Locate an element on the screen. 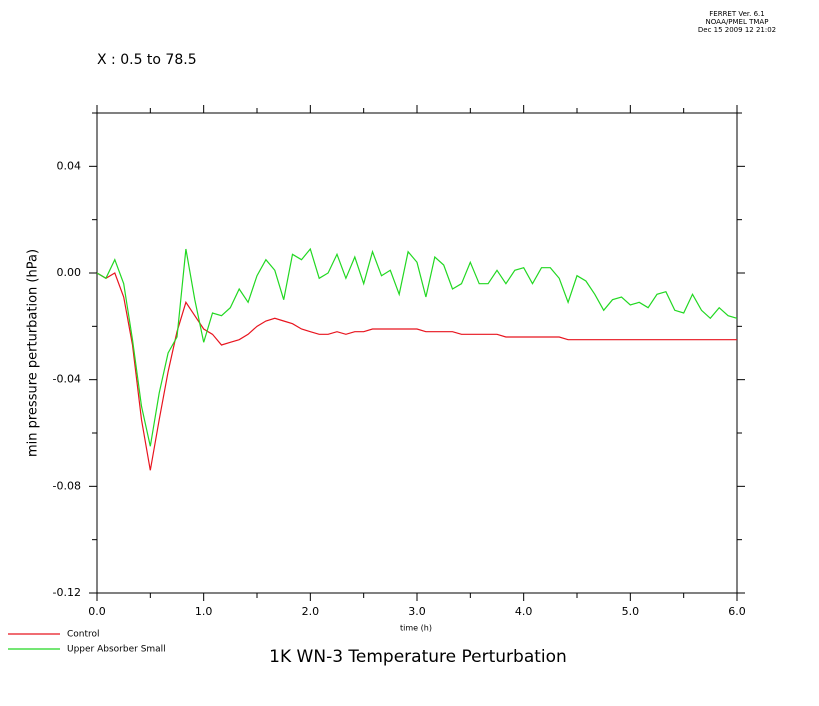  x-tick-label: 2.0 is located at coordinates (311, 611).